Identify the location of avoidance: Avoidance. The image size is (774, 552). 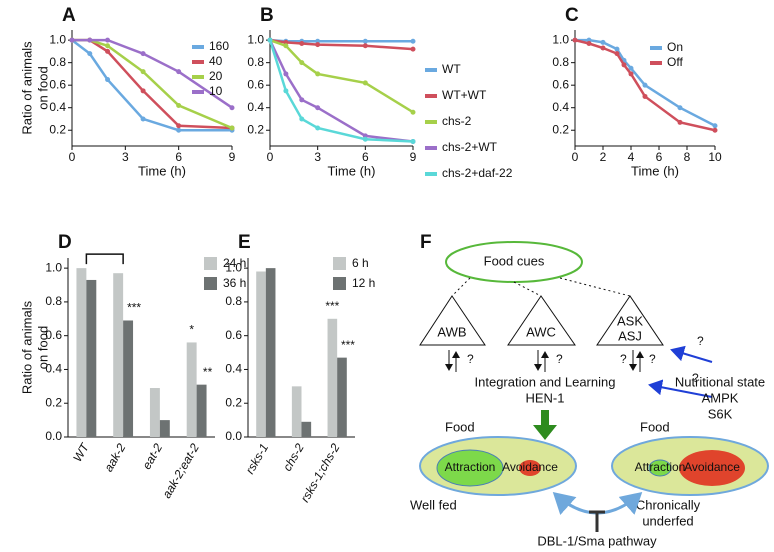
(530, 467).